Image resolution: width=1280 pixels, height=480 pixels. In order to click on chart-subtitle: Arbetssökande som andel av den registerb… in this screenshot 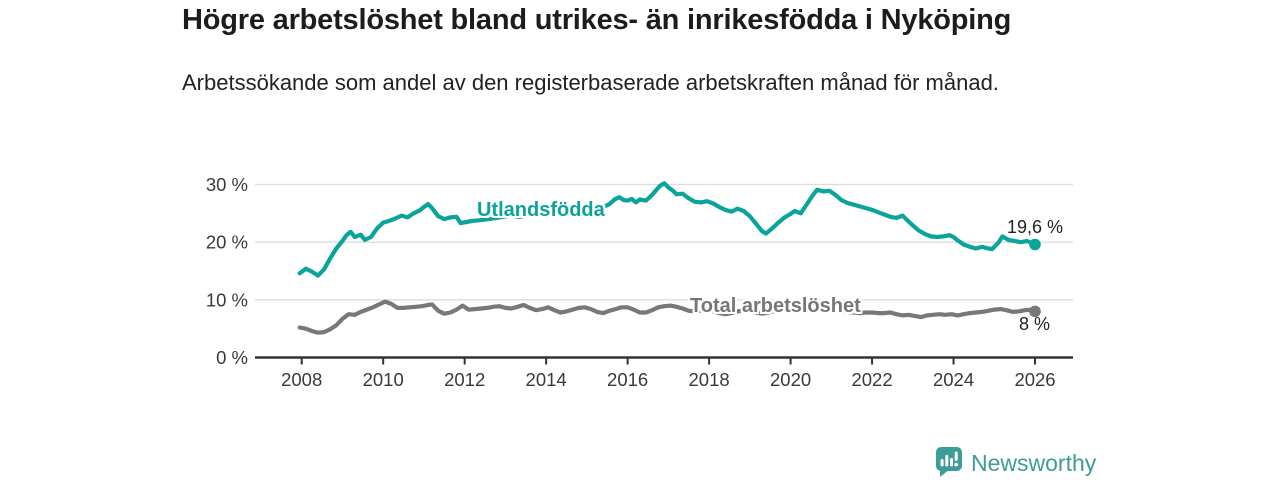, I will do `click(590, 82)`.